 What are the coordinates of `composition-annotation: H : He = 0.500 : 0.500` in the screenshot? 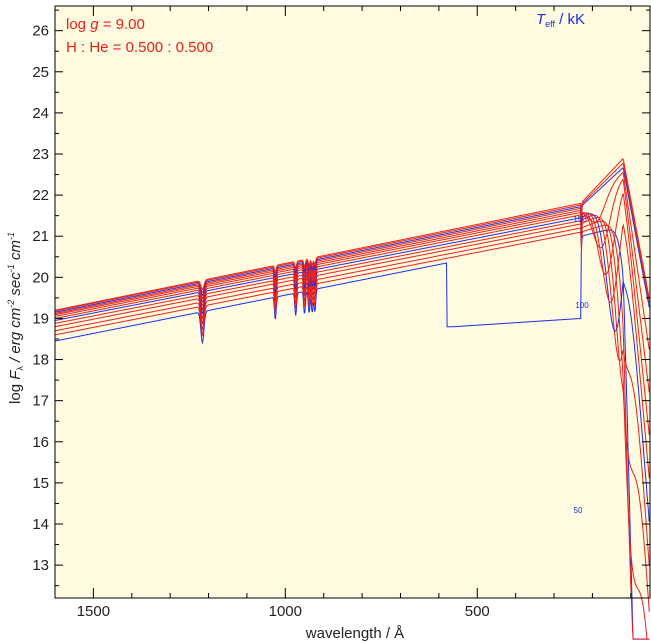 It's located at (139, 47).